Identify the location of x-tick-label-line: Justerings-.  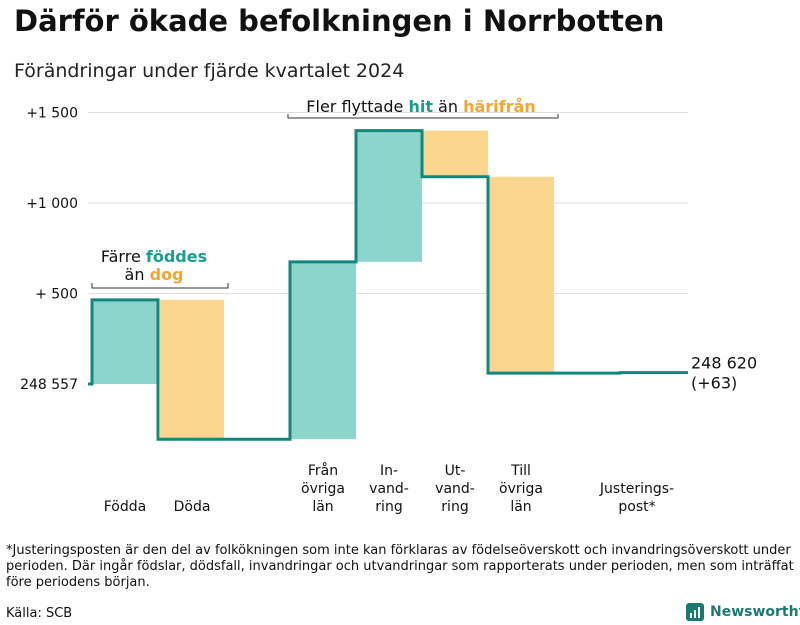
(636, 489).